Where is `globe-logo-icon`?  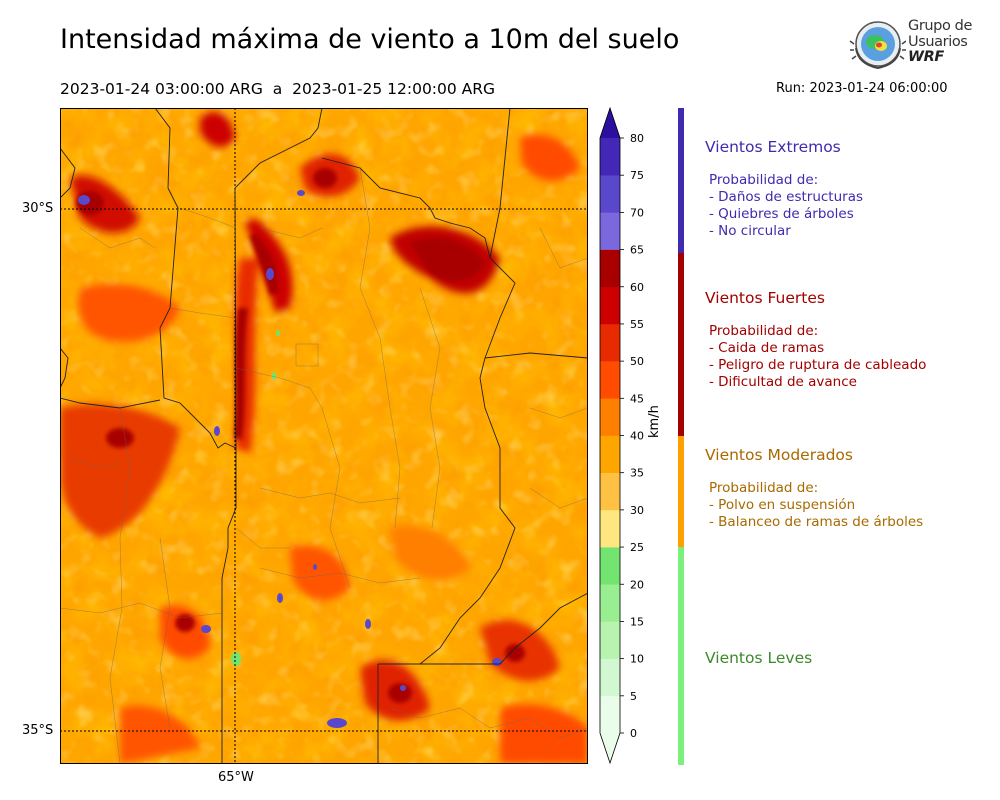 globe-logo-icon is located at coordinates (878, 45).